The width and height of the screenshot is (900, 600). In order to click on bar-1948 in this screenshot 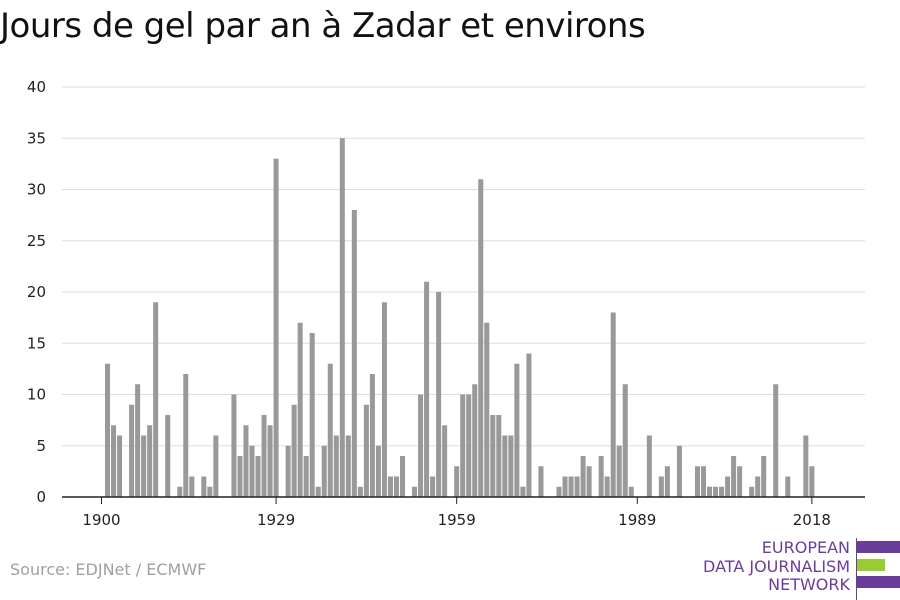, I will do `click(390, 486)`.